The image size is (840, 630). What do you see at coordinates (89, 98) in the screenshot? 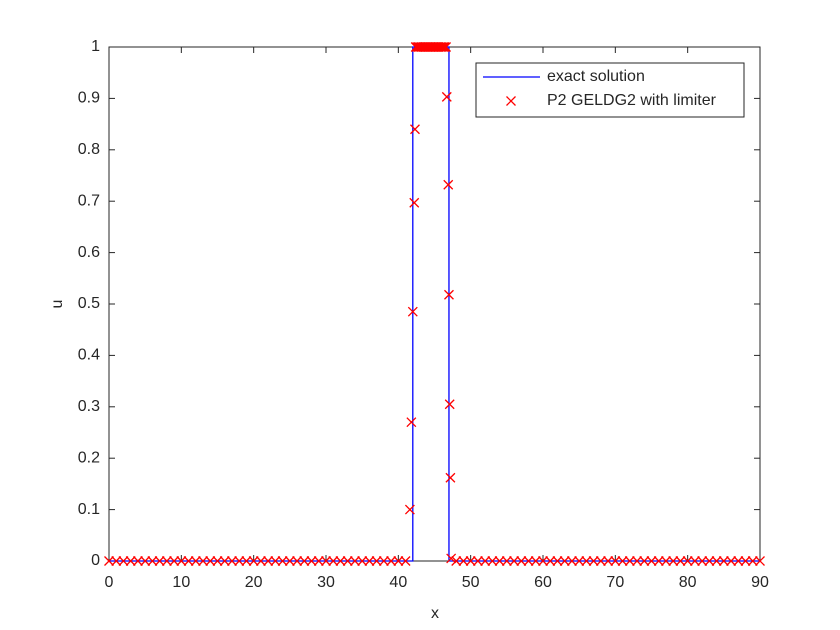
I see `y-tick-label: 0.9` at bounding box center [89, 98].